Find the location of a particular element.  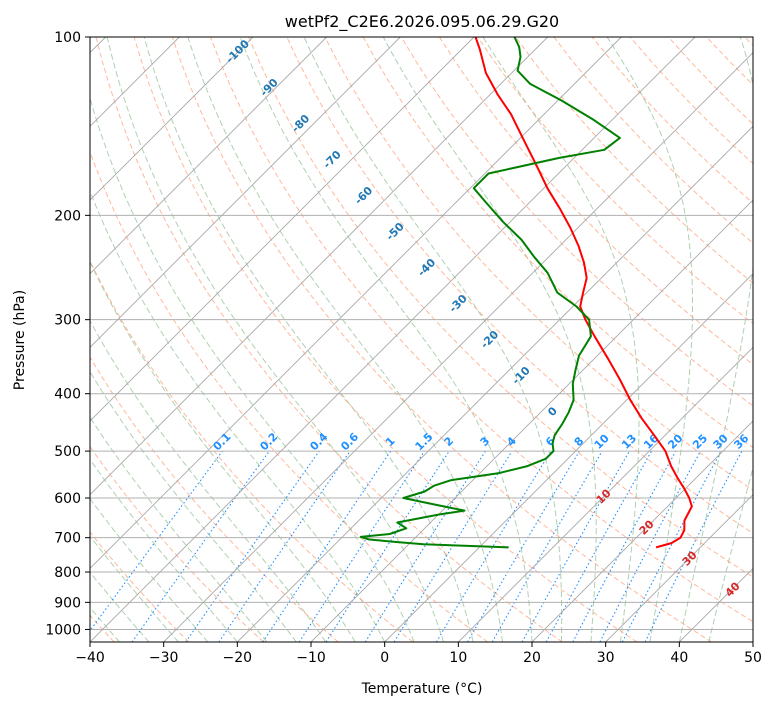

isotherm--90 is located at coordinates (208, 156).